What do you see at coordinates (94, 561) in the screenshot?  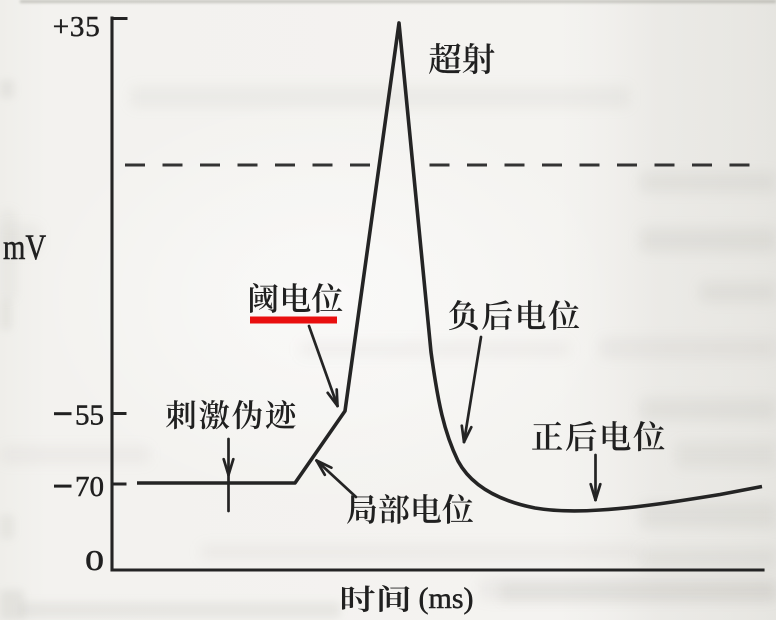 I see `svg-text: 0` at bounding box center [94, 561].